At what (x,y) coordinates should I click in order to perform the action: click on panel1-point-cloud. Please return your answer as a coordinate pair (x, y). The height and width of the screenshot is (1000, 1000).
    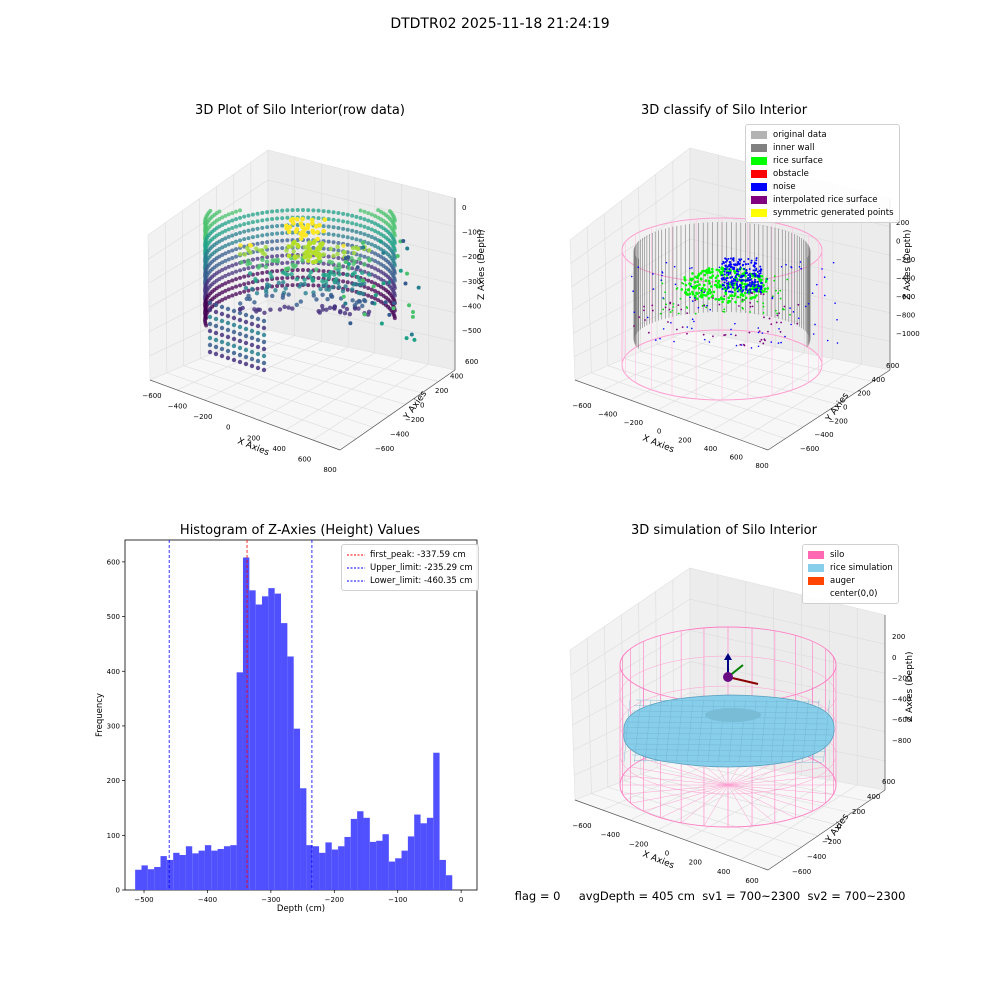
    Looking at the image, I should click on (312, 290).